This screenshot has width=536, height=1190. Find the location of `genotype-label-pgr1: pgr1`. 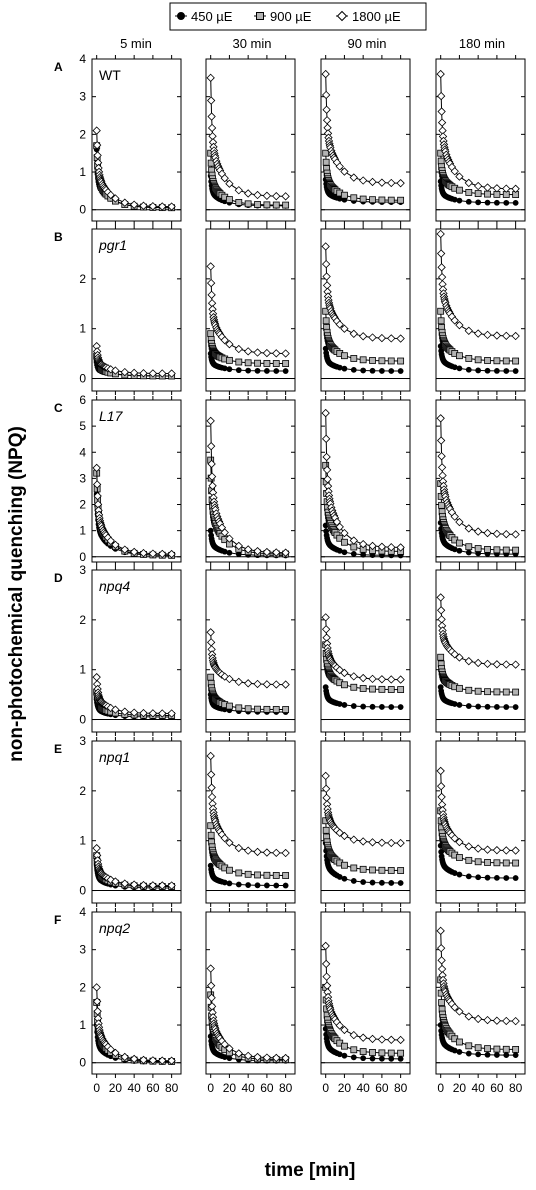

genotype-label-pgr1: pgr1 is located at coordinates (112, 245).